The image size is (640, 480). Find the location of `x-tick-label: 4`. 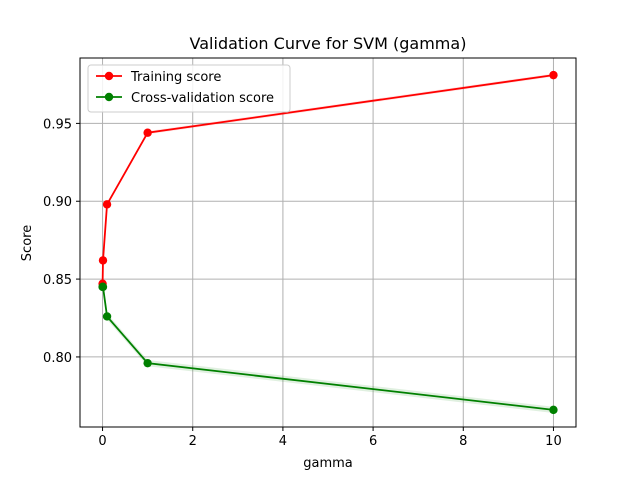

x-tick-label: 4 is located at coordinates (283, 441).